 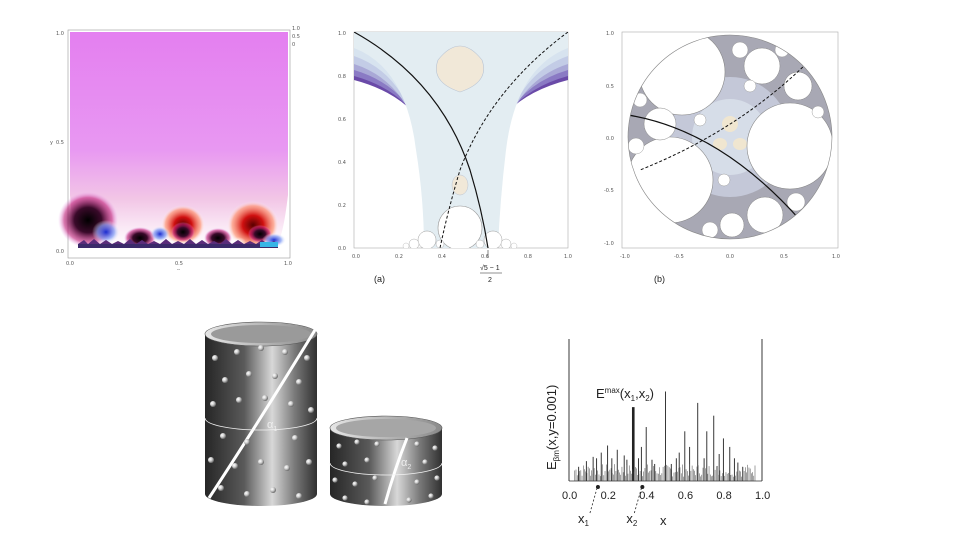 What do you see at coordinates (528, 257) in the screenshot?
I see `a-x-tick-08: 0.8` at bounding box center [528, 257].